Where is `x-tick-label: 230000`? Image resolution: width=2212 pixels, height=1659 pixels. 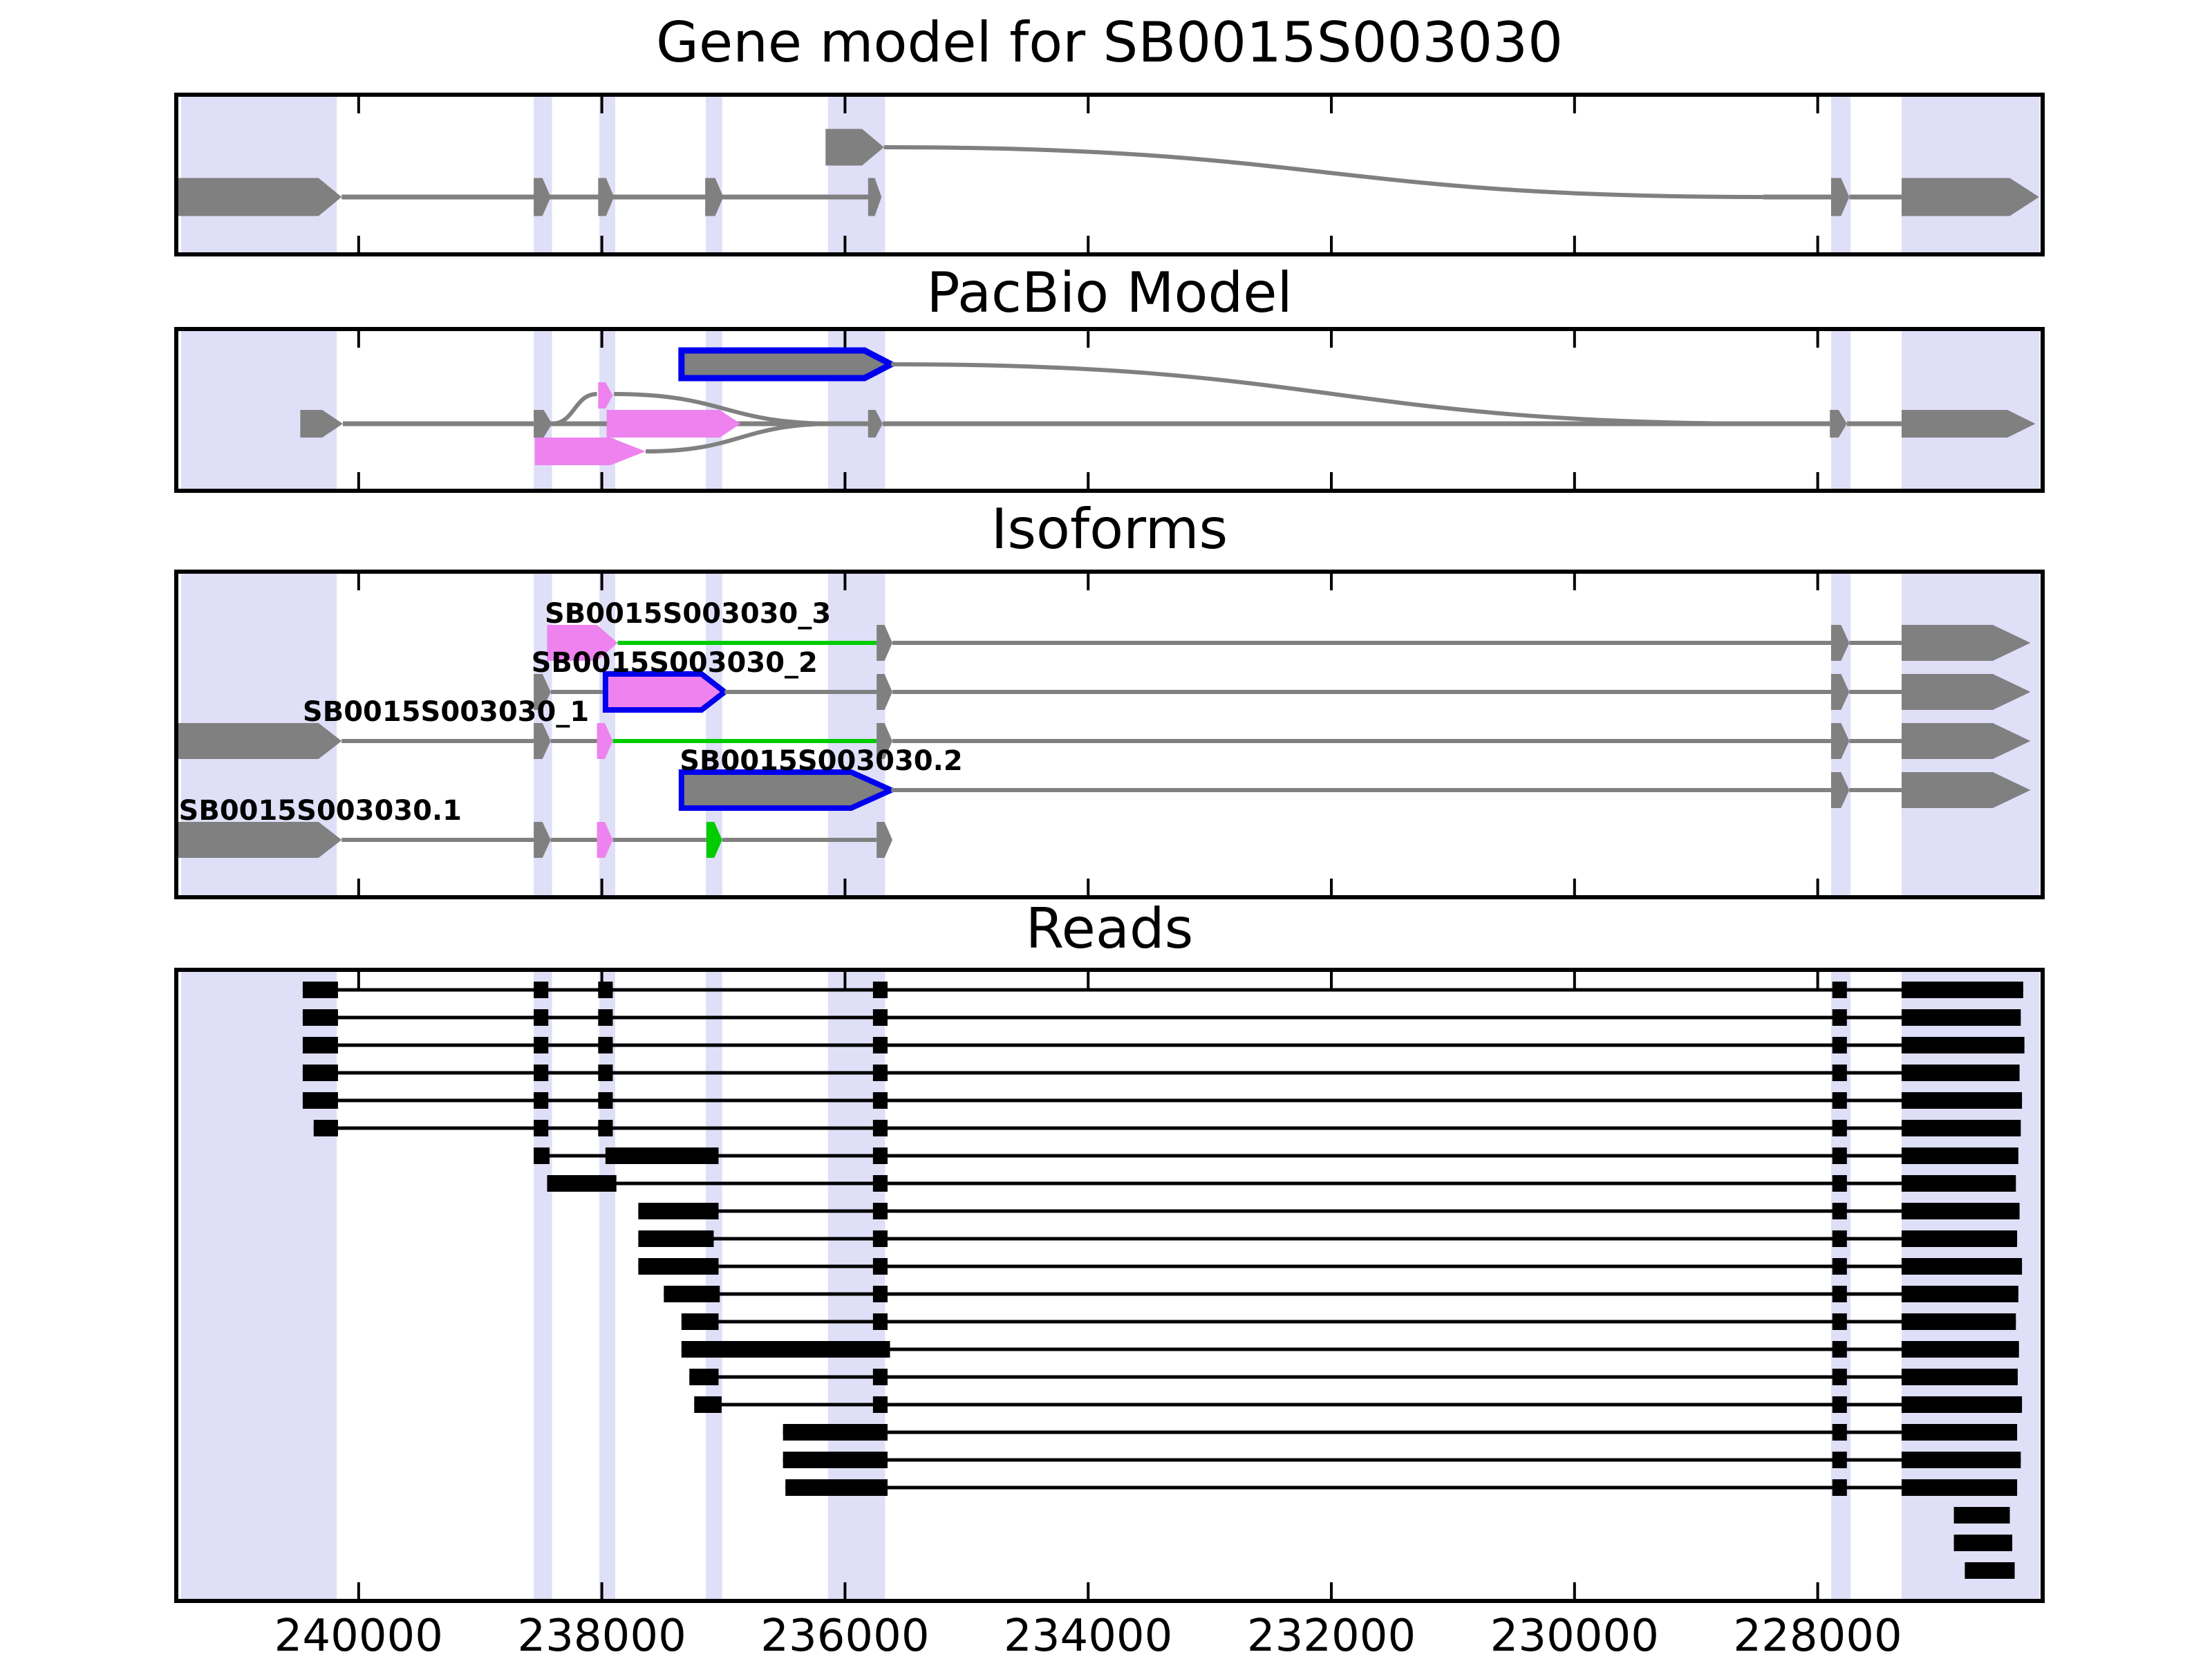 x-tick-label: 230000 is located at coordinates (1574, 1635).